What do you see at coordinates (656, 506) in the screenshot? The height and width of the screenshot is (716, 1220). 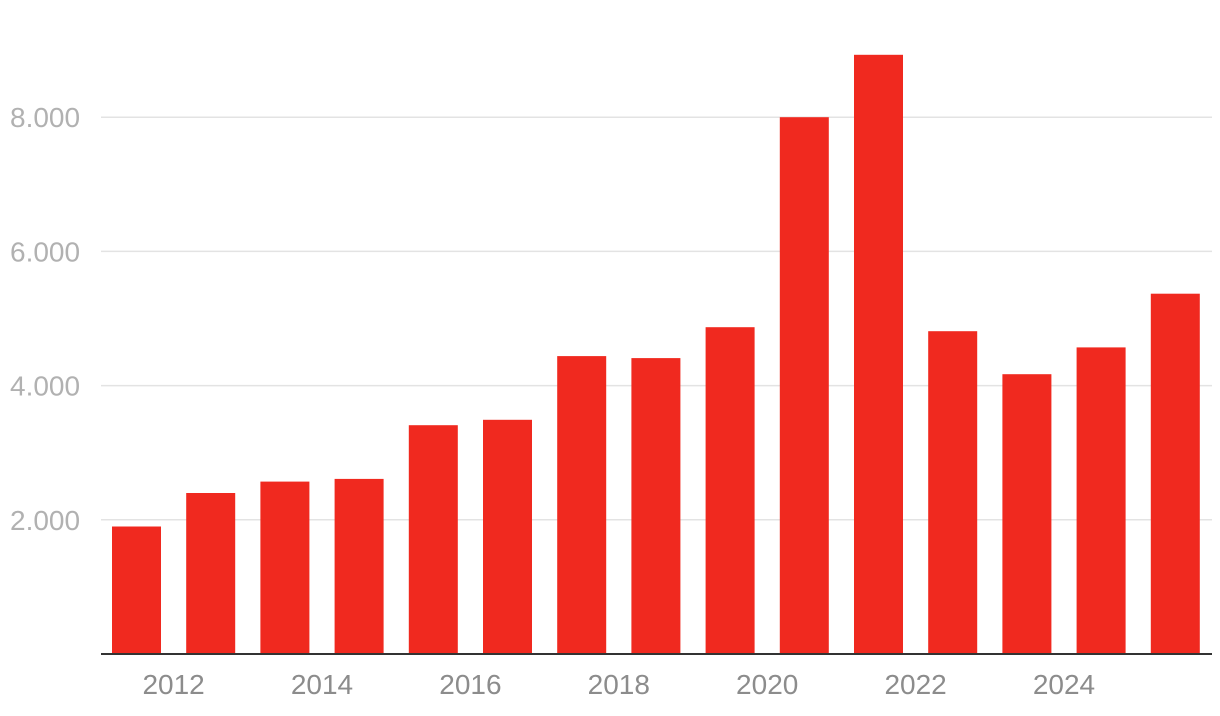 I see `bar-2018` at bounding box center [656, 506].